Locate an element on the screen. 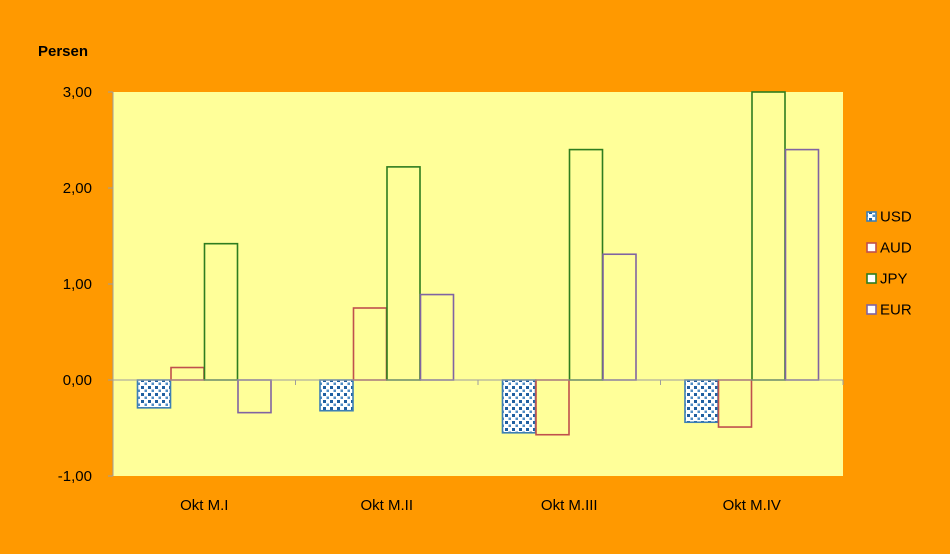 The image size is (950, 554). legend: USD AUD JPY EUR is located at coordinates (889, 264).